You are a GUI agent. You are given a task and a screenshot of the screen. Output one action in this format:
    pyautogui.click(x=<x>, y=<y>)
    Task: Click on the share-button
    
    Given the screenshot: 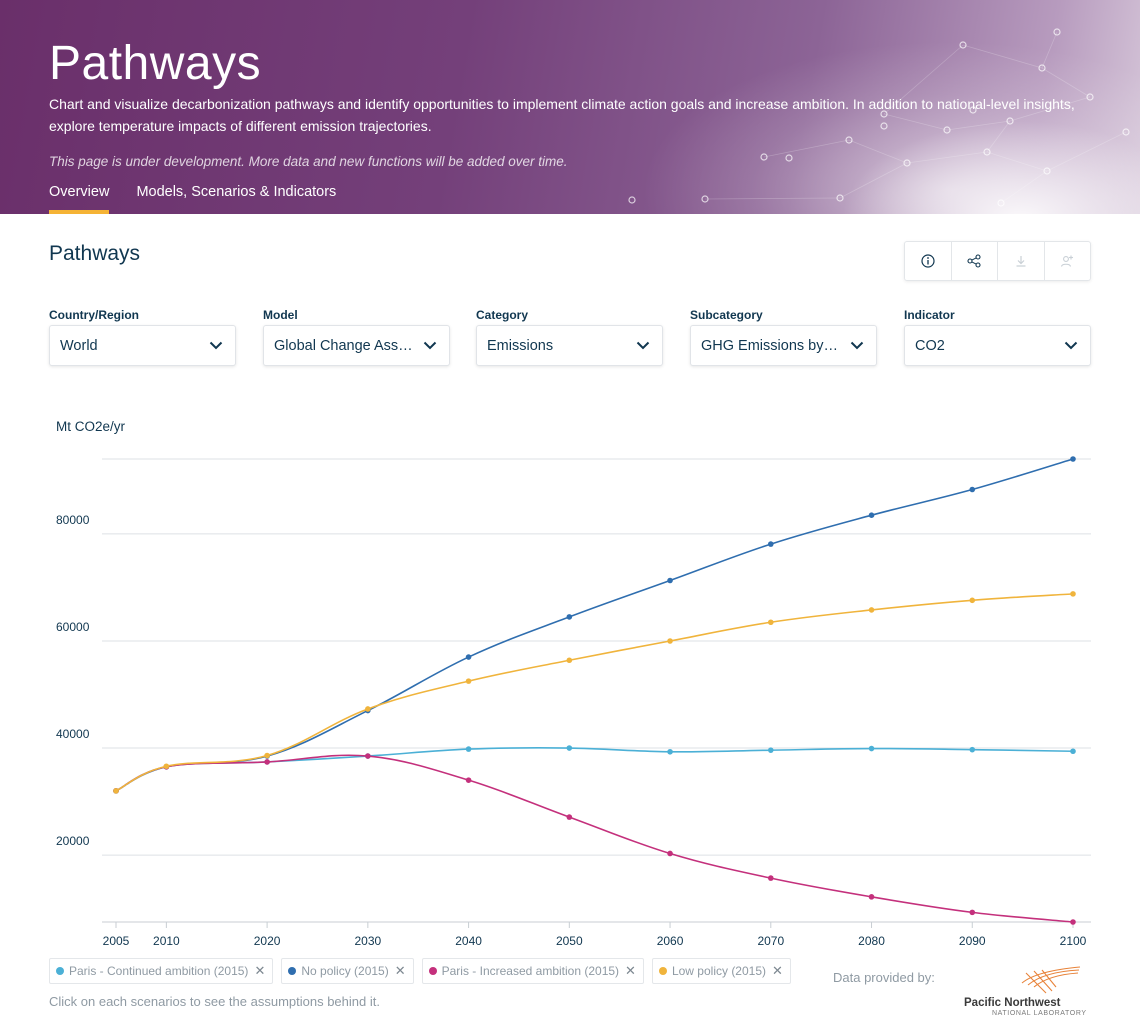 What is the action you would take?
    pyautogui.click(x=975, y=261)
    